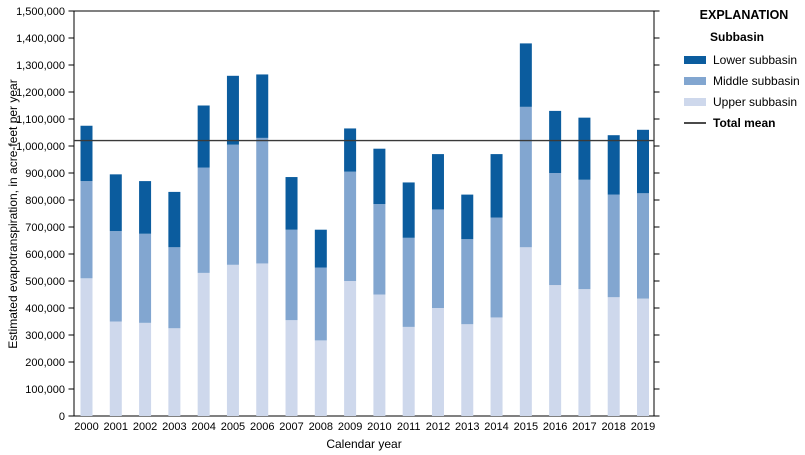  I want to click on bar-segment-middle-2006, so click(262, 200).